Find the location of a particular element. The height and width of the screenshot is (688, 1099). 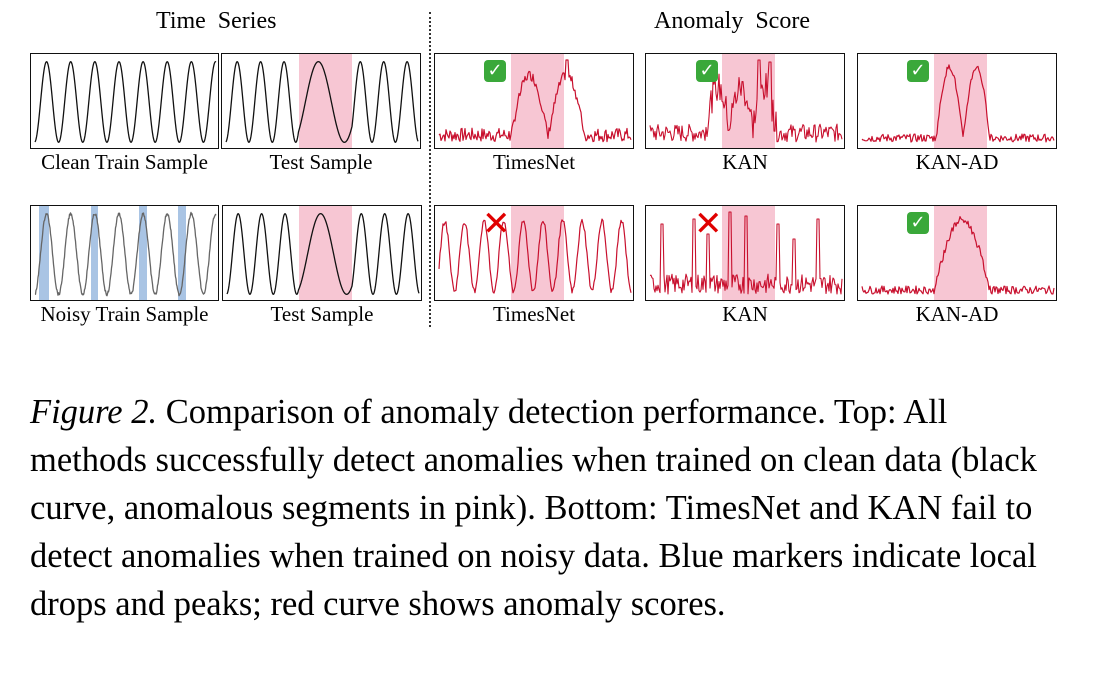

timesnet-score-panel-bottom is located at coordinates (534, 253).